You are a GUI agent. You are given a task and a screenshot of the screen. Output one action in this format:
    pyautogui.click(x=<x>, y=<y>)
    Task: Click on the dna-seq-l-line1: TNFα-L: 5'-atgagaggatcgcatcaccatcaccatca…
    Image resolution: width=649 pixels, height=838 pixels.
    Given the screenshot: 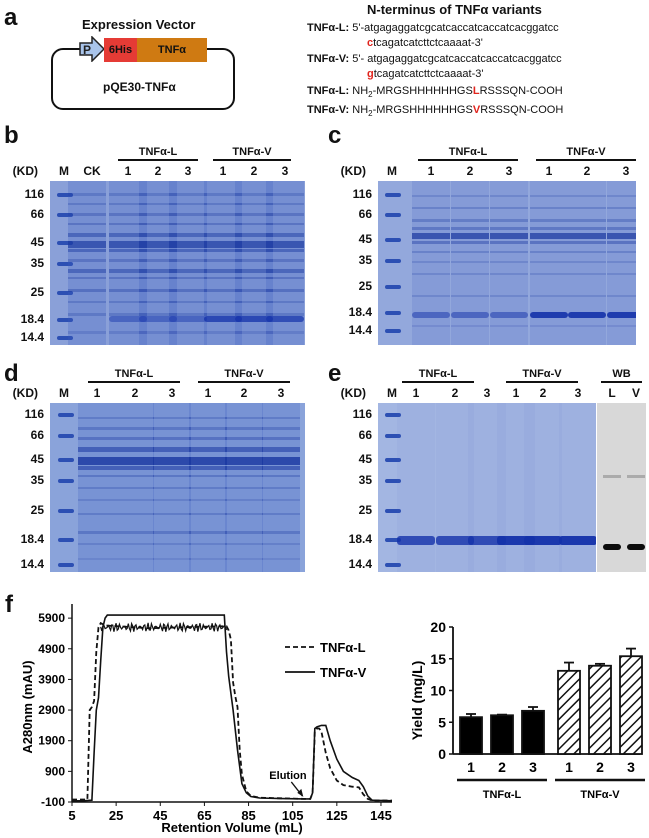 What is the action you would take?
    pyautogui.click(x=433, y=28)
    